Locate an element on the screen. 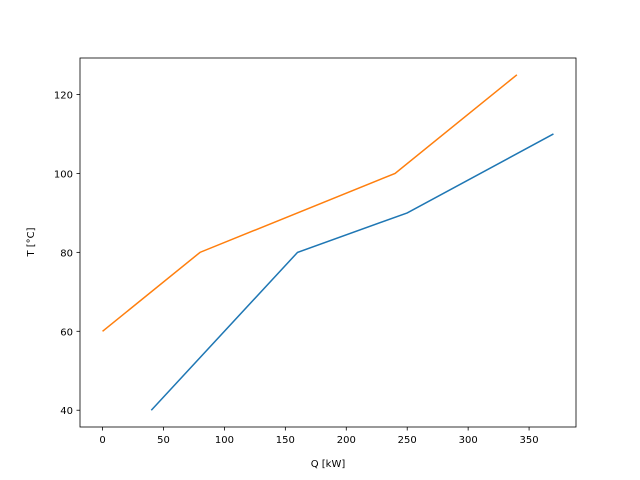  x-tick-label: 150 is located at coordinates (285, 440).